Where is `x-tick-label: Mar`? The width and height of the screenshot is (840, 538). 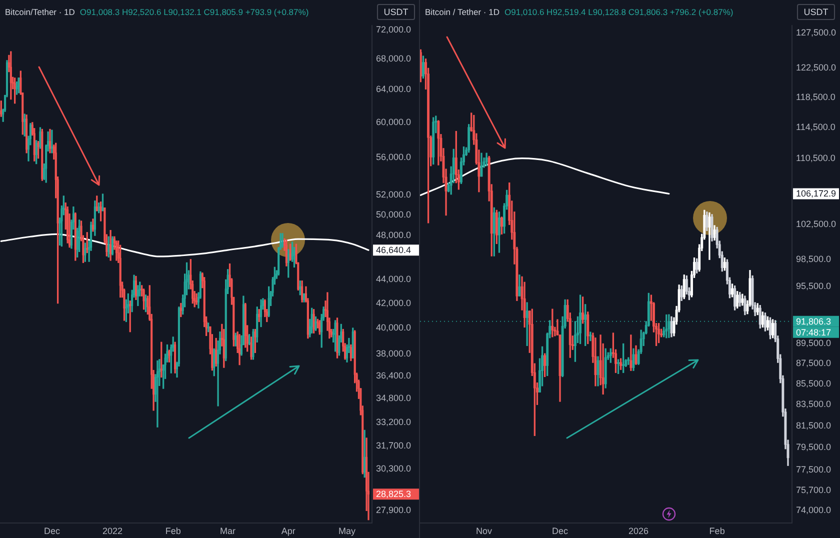 x-tick-label: Mar is located at coordinates (228, 531).